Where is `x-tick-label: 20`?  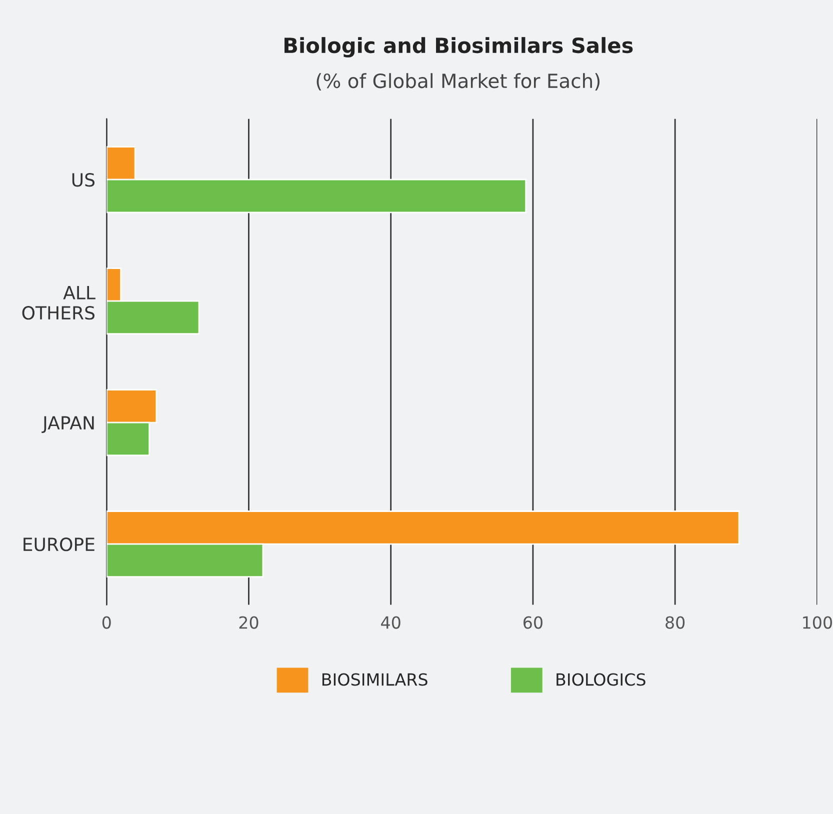
x-tick-label: 20 is located at coordinates (248, 622).